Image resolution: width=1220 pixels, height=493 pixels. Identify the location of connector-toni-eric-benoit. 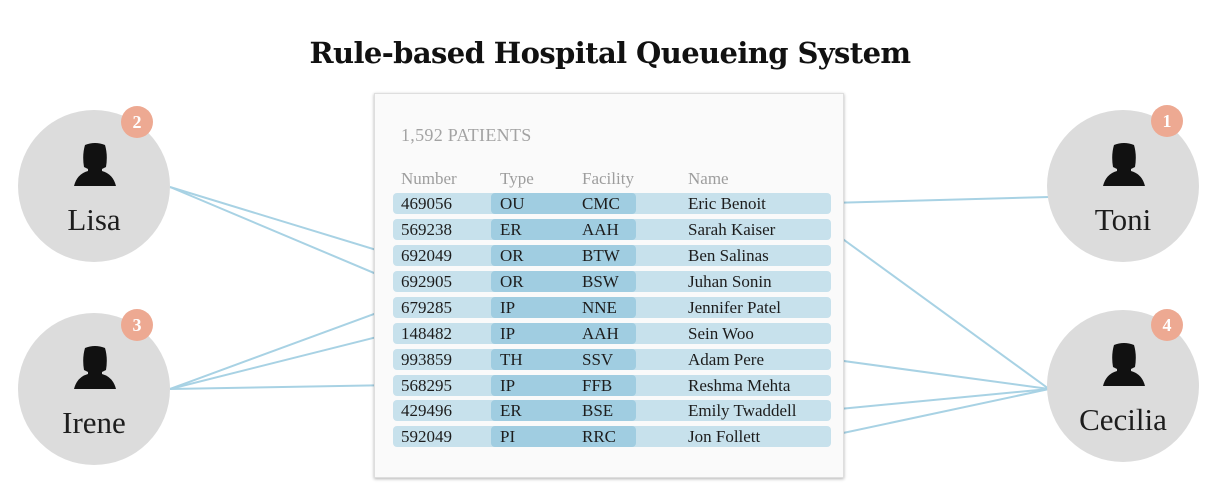
(939, 200).